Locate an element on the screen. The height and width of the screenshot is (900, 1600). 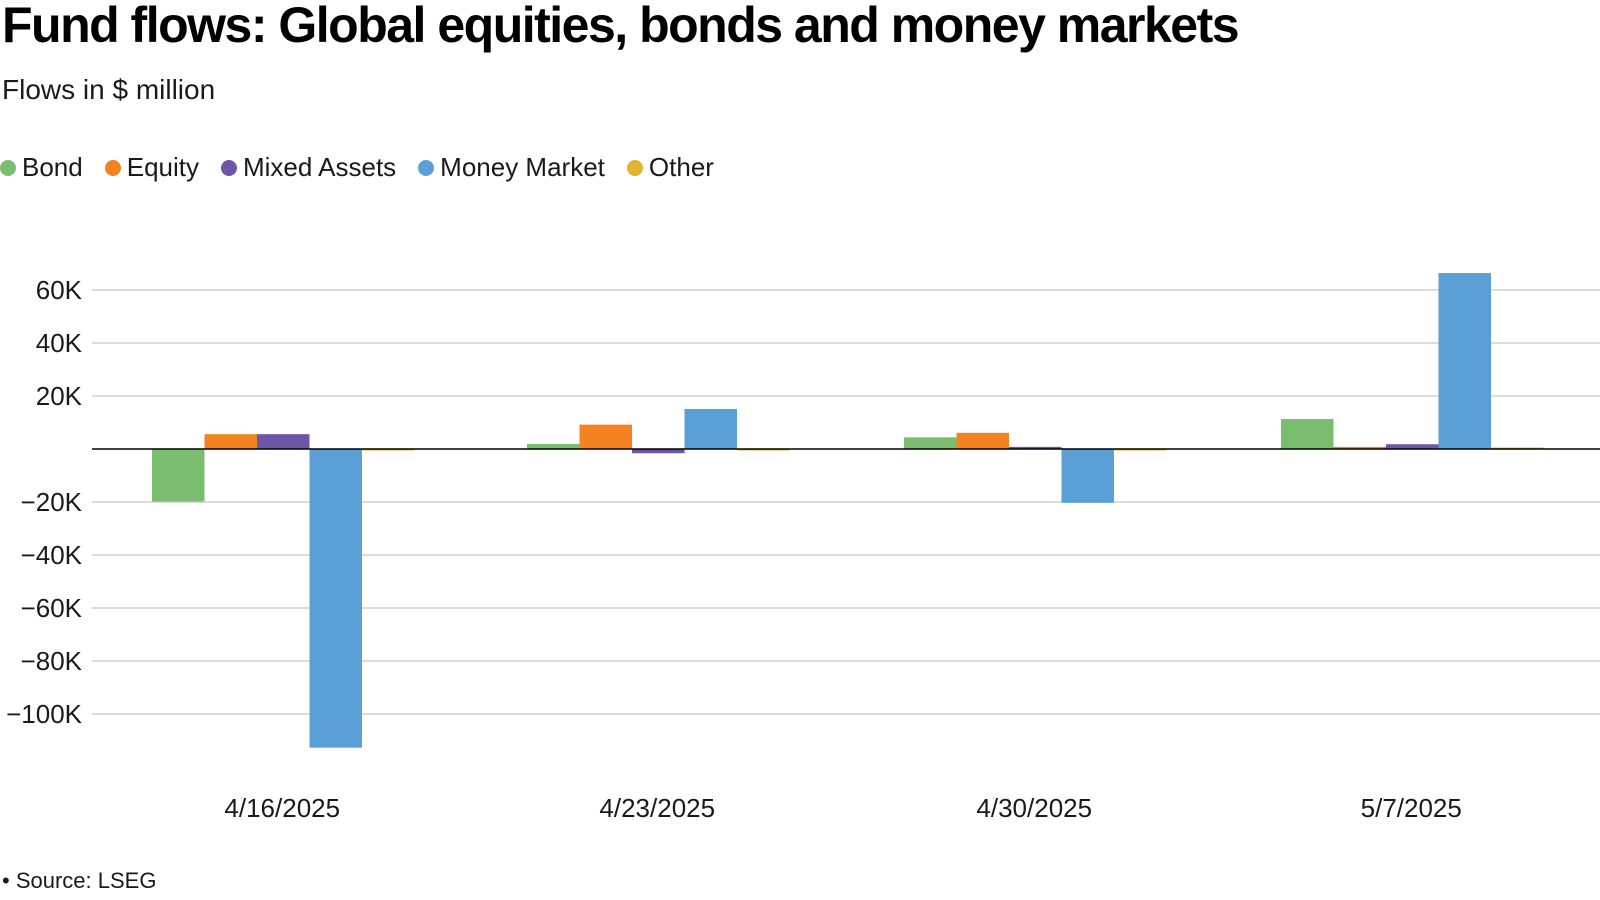
bar-money-market-4-23-2025 is located at coordinates (710, 428).